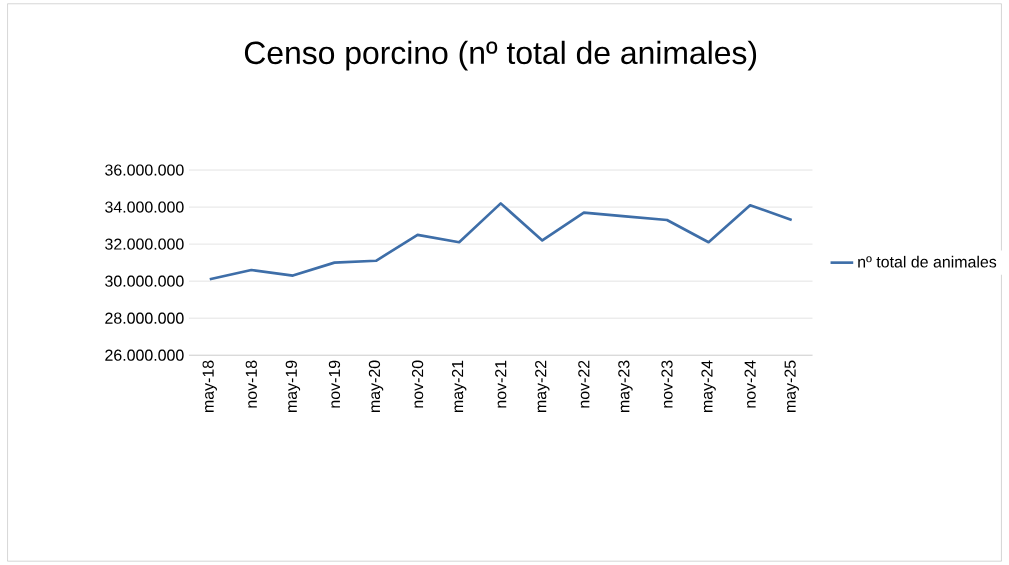  I want to click on x-tick-label: may-22, so click(542, 386).